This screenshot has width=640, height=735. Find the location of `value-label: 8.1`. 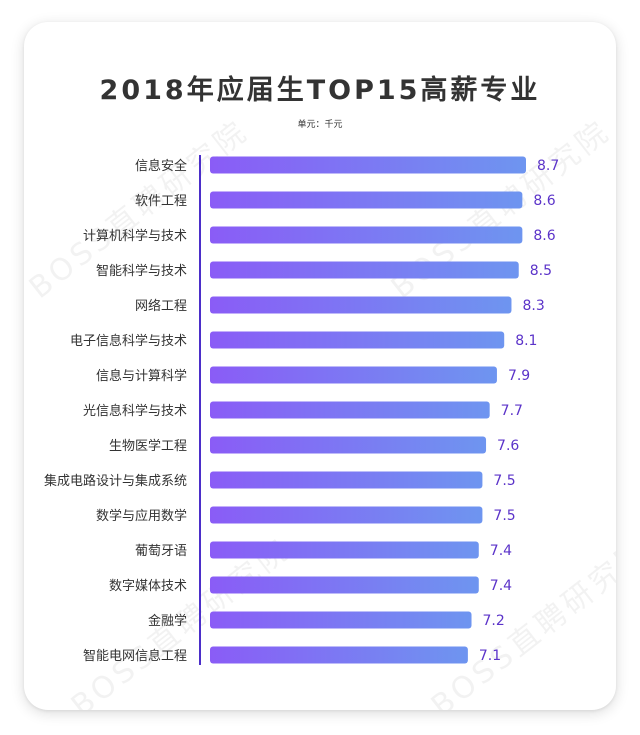

value-label: 8.1 is located at coordinates (526, 341).